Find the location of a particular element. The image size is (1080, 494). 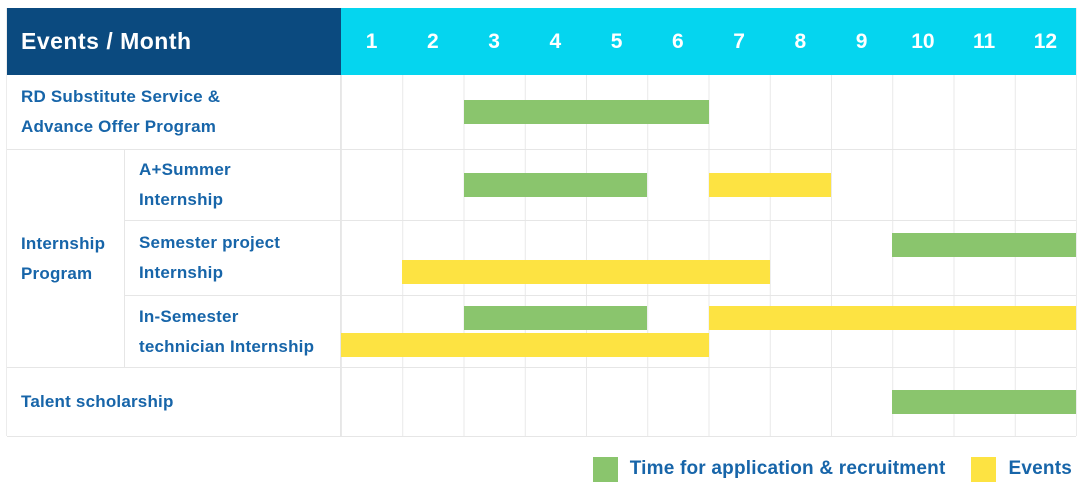

month-label-5: 5 is located at coordinates (616, 41).